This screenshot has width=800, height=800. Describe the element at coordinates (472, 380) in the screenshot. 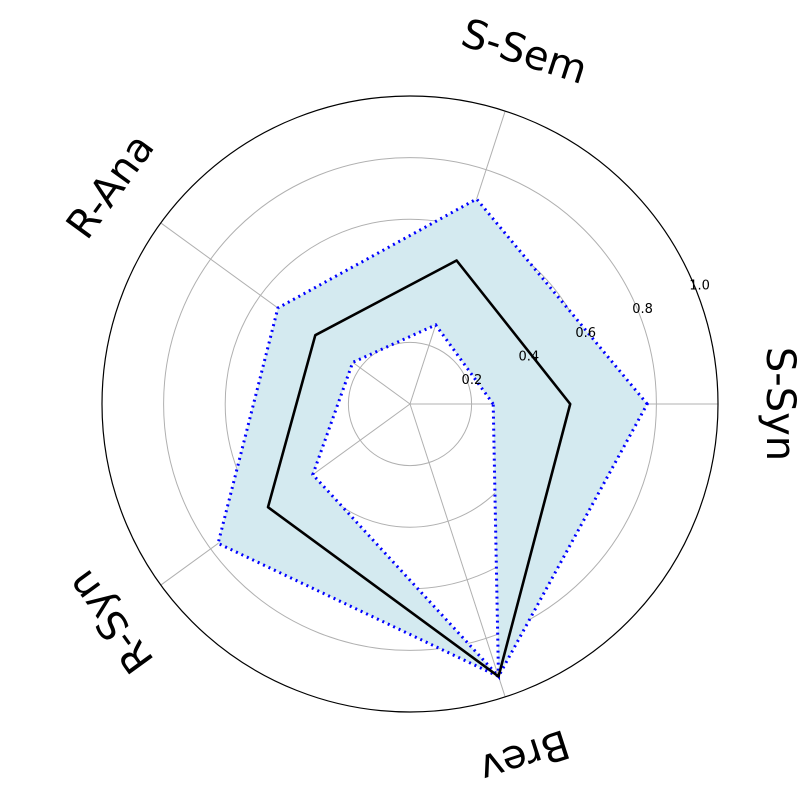

I see `radial-tick-label-0: 0.2` at that location.